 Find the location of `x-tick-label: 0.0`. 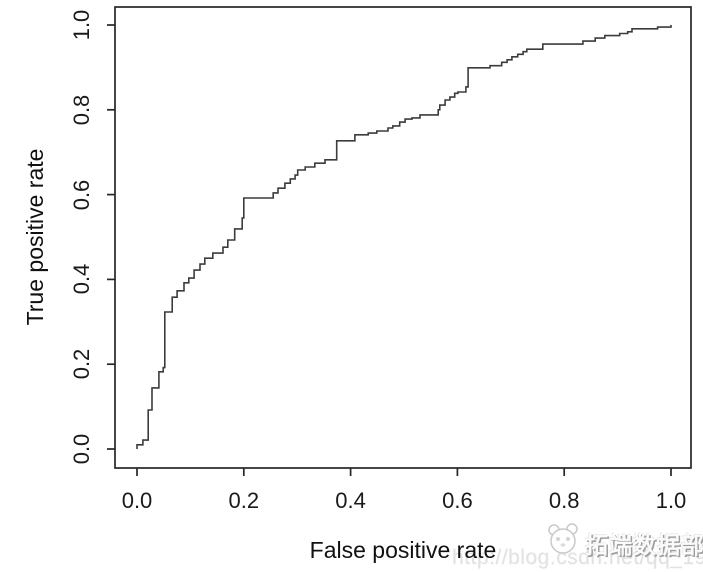

x-tick-label: 0.0 is located at coordinates (137, 500).